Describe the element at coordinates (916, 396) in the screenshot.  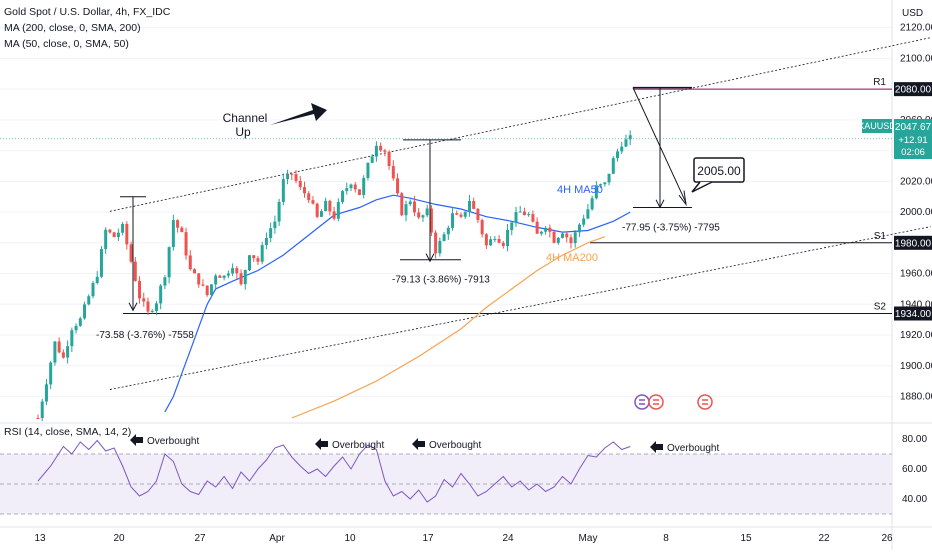
I see `price-tick-label: 1880.00` at that location.